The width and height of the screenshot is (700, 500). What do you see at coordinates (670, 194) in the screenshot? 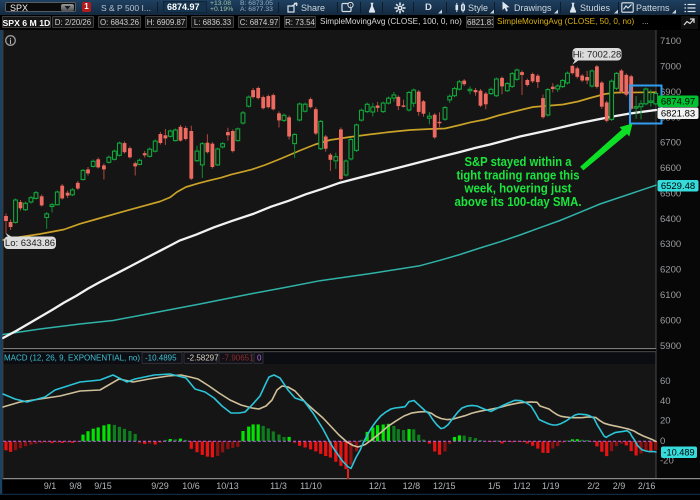
I see `svg-text: 6500` at bounding box center [670, 194].